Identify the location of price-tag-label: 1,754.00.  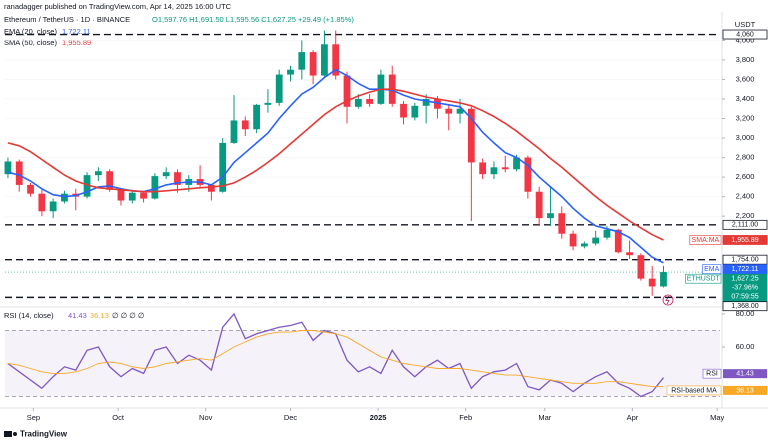
(744, 260).